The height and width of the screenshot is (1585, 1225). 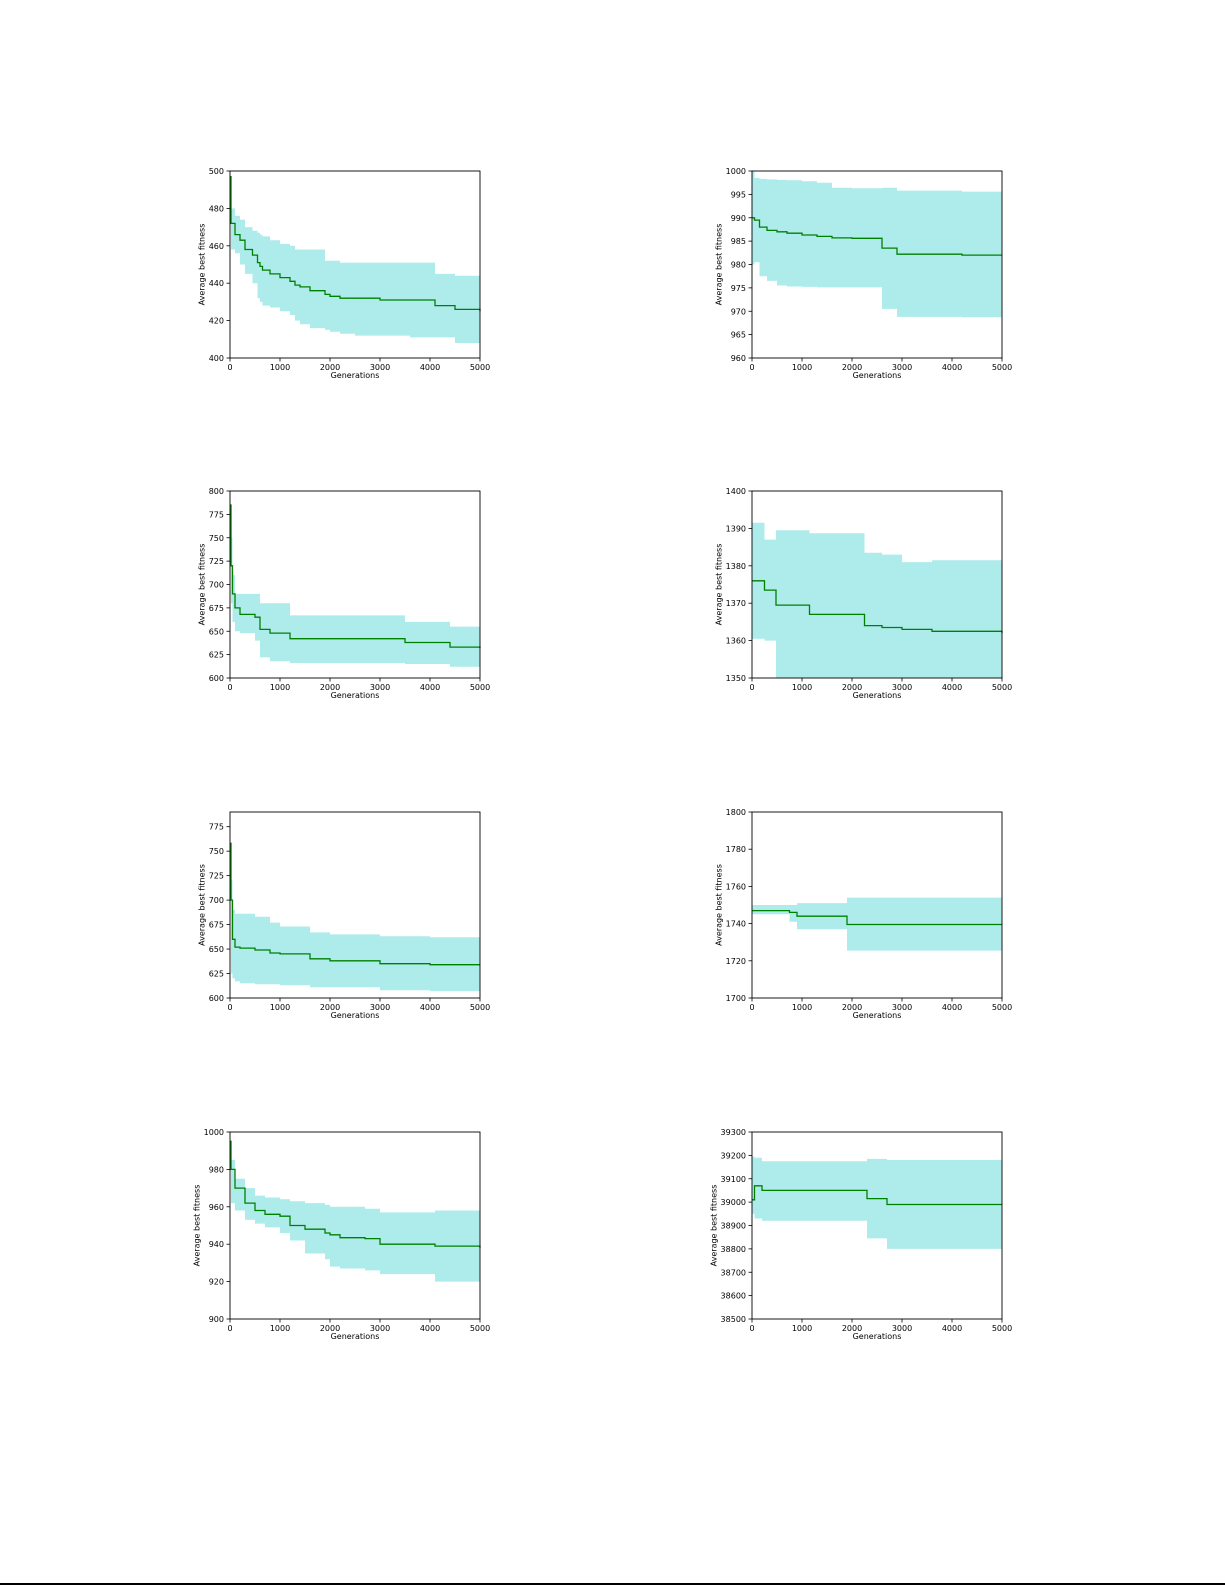 What do you see at coordinates (216, 491) in the screenshot?
I see `y-tick-label: 800` at bounding box center [216, 491].